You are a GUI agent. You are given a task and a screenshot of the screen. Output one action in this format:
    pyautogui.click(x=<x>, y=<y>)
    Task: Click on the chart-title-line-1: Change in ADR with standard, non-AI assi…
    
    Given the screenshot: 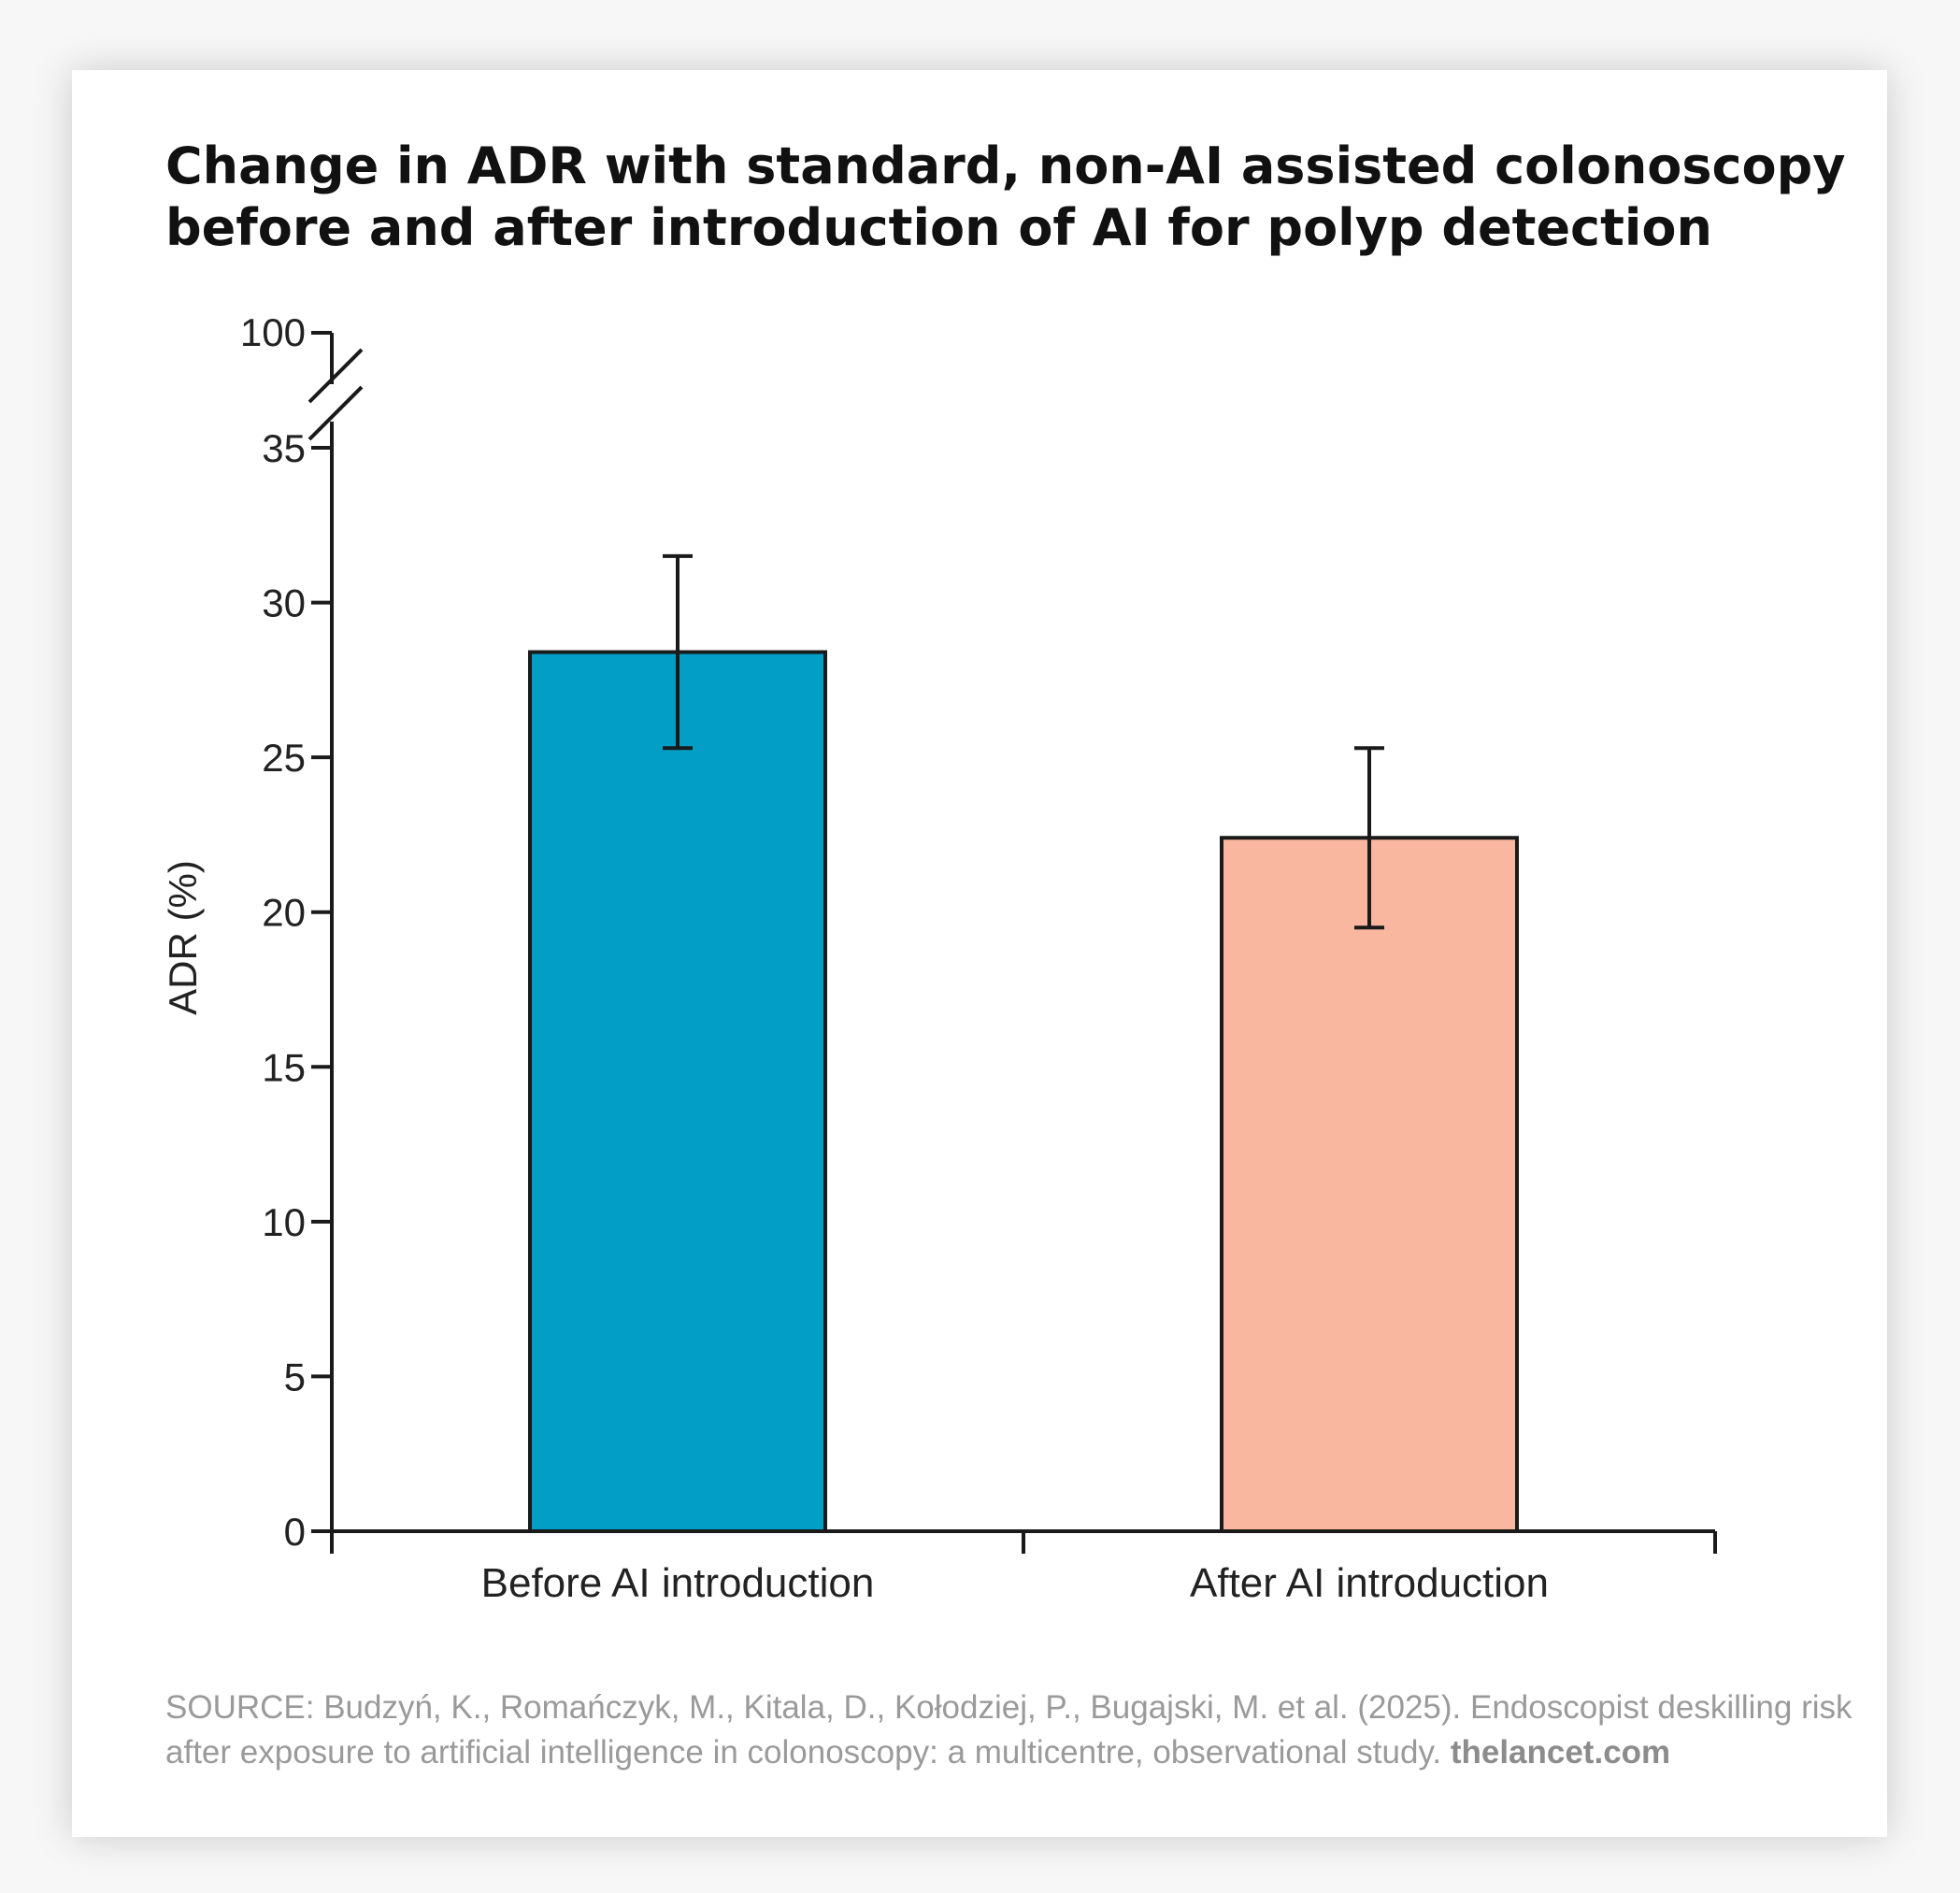 What is the action you would take?
    pyautogui.click(x=1005, y=165)
    